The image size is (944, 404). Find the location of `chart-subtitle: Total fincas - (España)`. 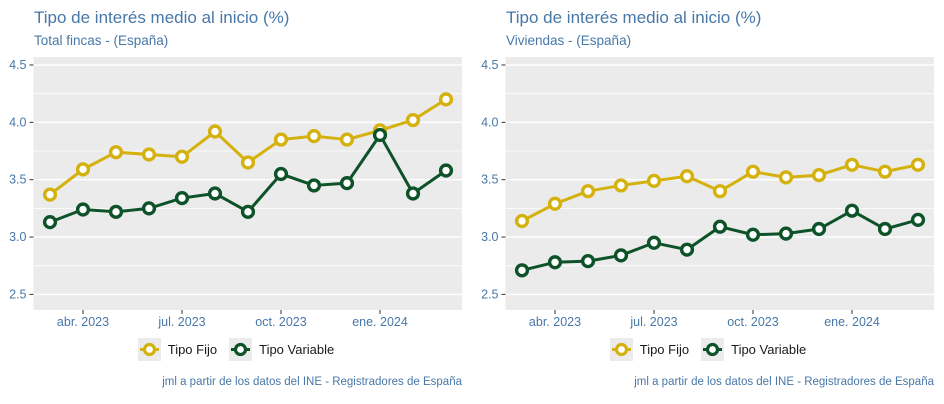

chart-subtitle: Total fincas - (España) is located at coordinates (101, 40).